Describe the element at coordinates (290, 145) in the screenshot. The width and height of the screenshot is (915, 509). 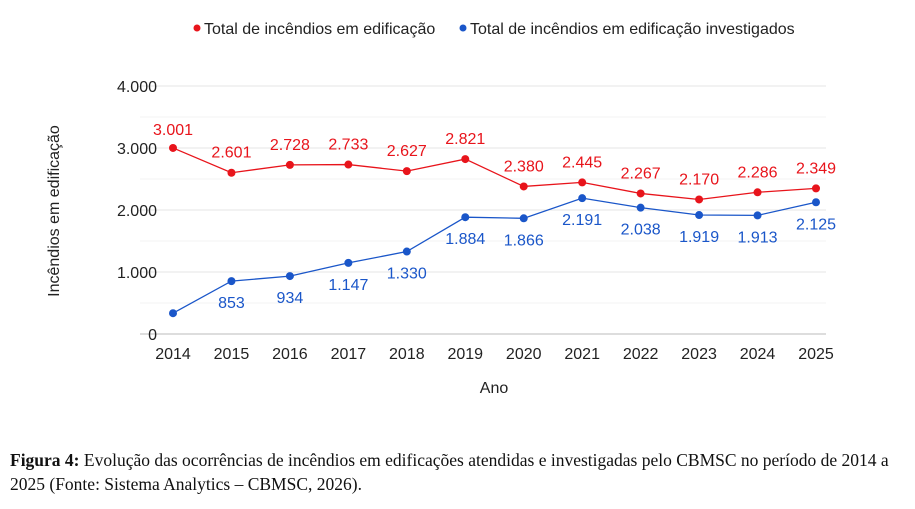
I see `data-label: 2.728` at that location.